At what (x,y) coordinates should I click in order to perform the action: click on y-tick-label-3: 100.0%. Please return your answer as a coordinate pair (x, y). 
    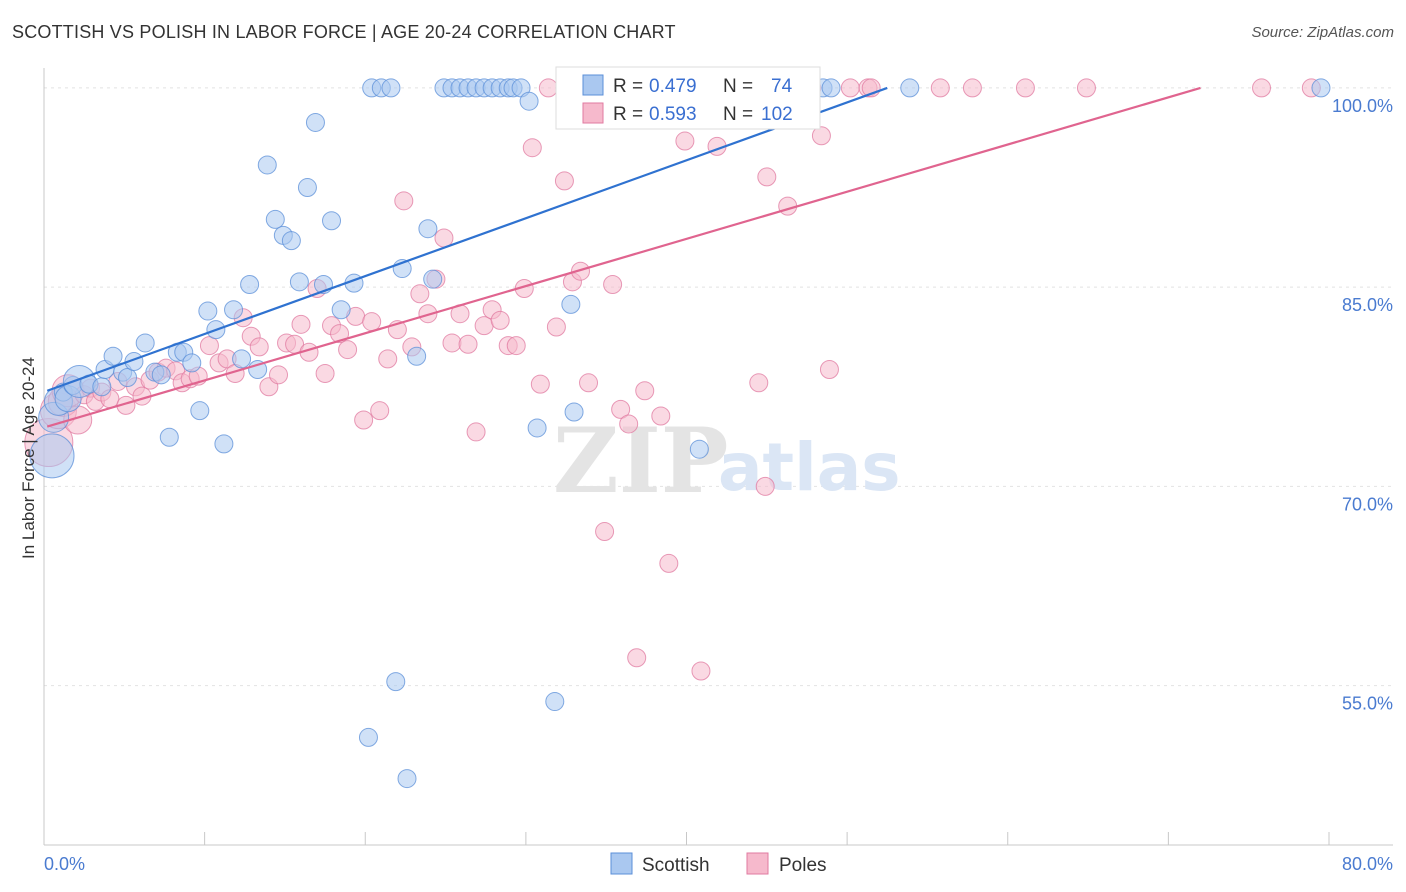
    Looking at the image, I should click on (1362, 106).